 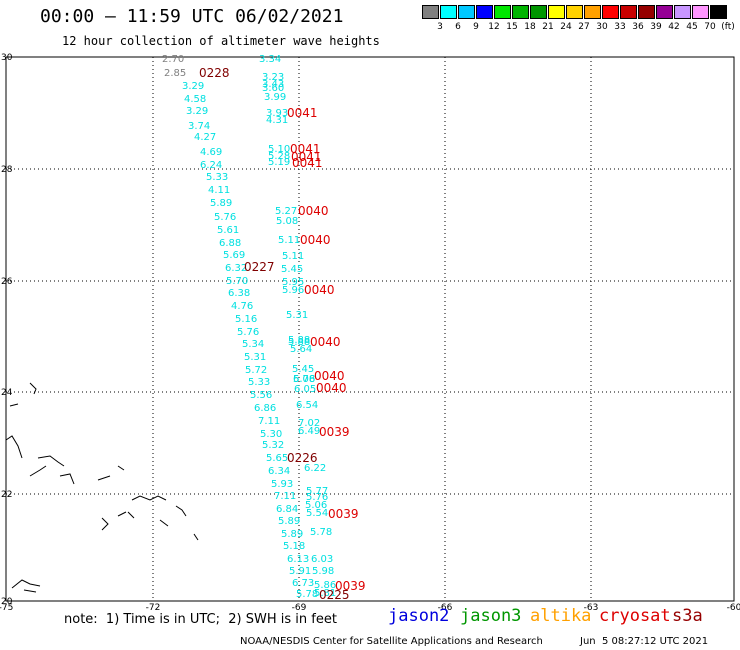 I want to click on wave-height-label: 5.61, so click(x=228, y=230).